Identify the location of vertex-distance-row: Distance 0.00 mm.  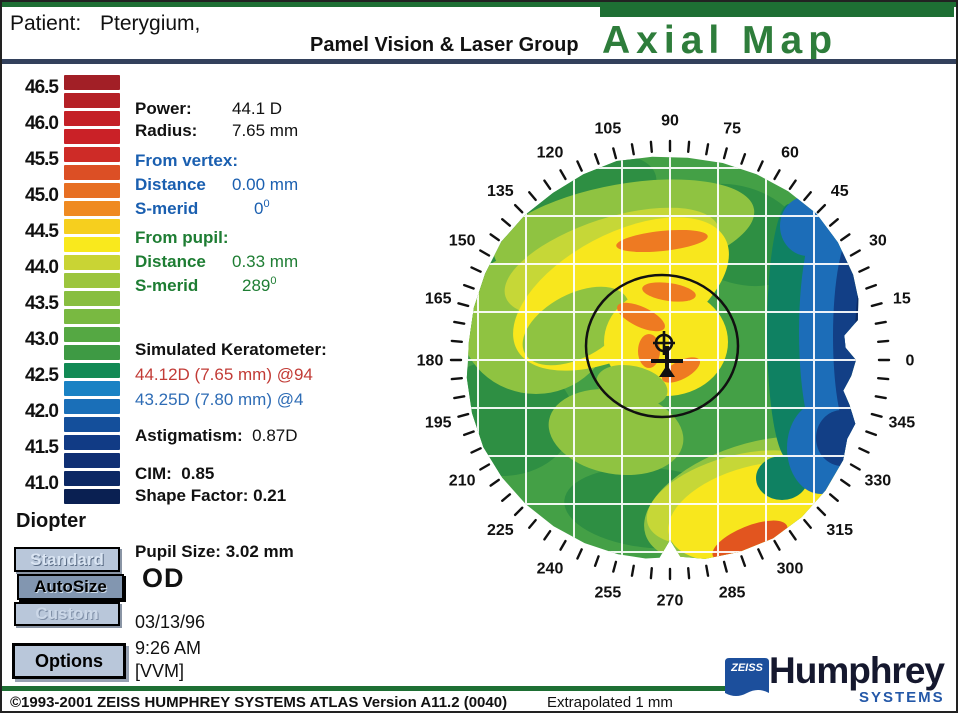
(216, 185).